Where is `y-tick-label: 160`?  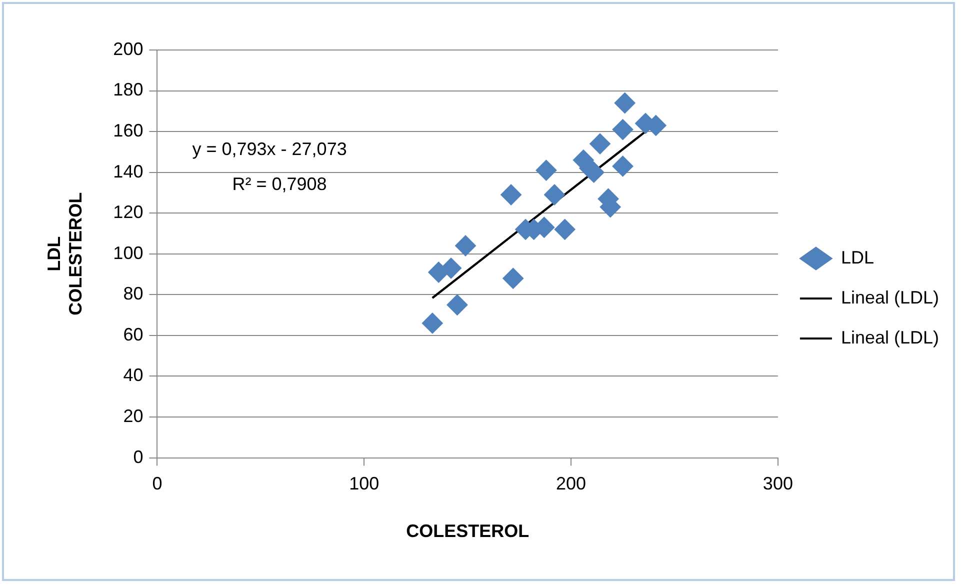 y-tick-label: 160 is located at coordinates (128, 130).